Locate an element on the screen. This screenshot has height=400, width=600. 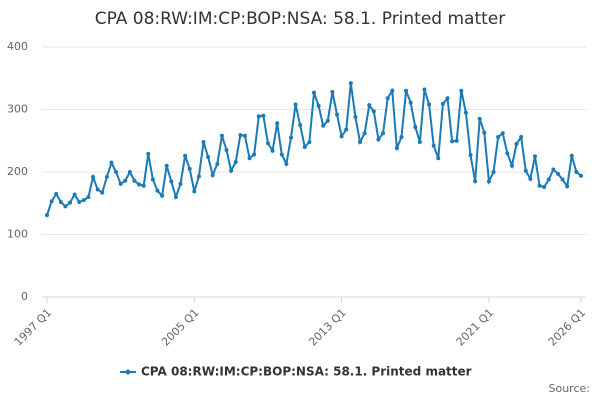
x-tick-label: 1997 Q1 is located at coordinates (33, 327).